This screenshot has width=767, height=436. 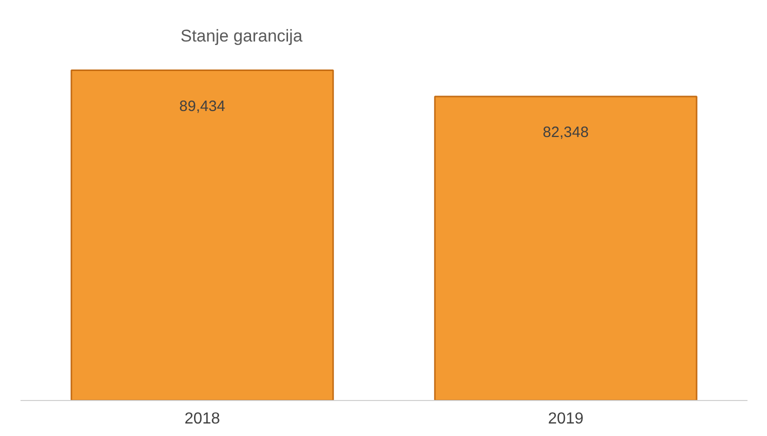 I want to click on chart-title: Stanje garancija, so click(x=241, y=36).